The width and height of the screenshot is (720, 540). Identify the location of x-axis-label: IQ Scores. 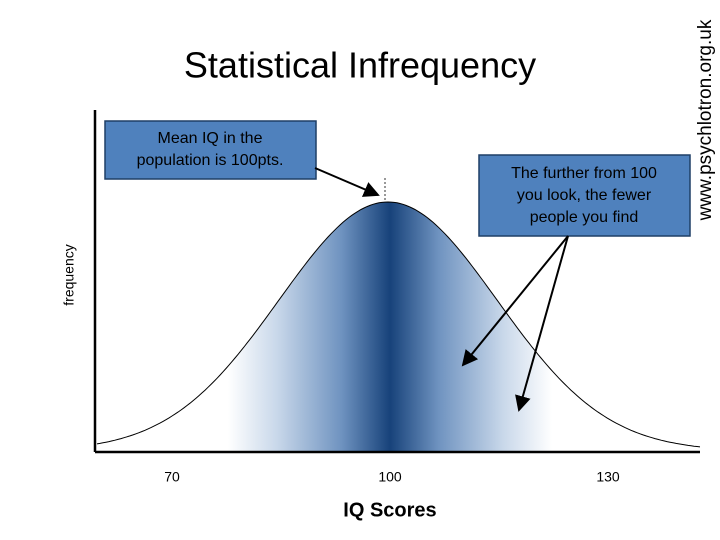
(389, 510).